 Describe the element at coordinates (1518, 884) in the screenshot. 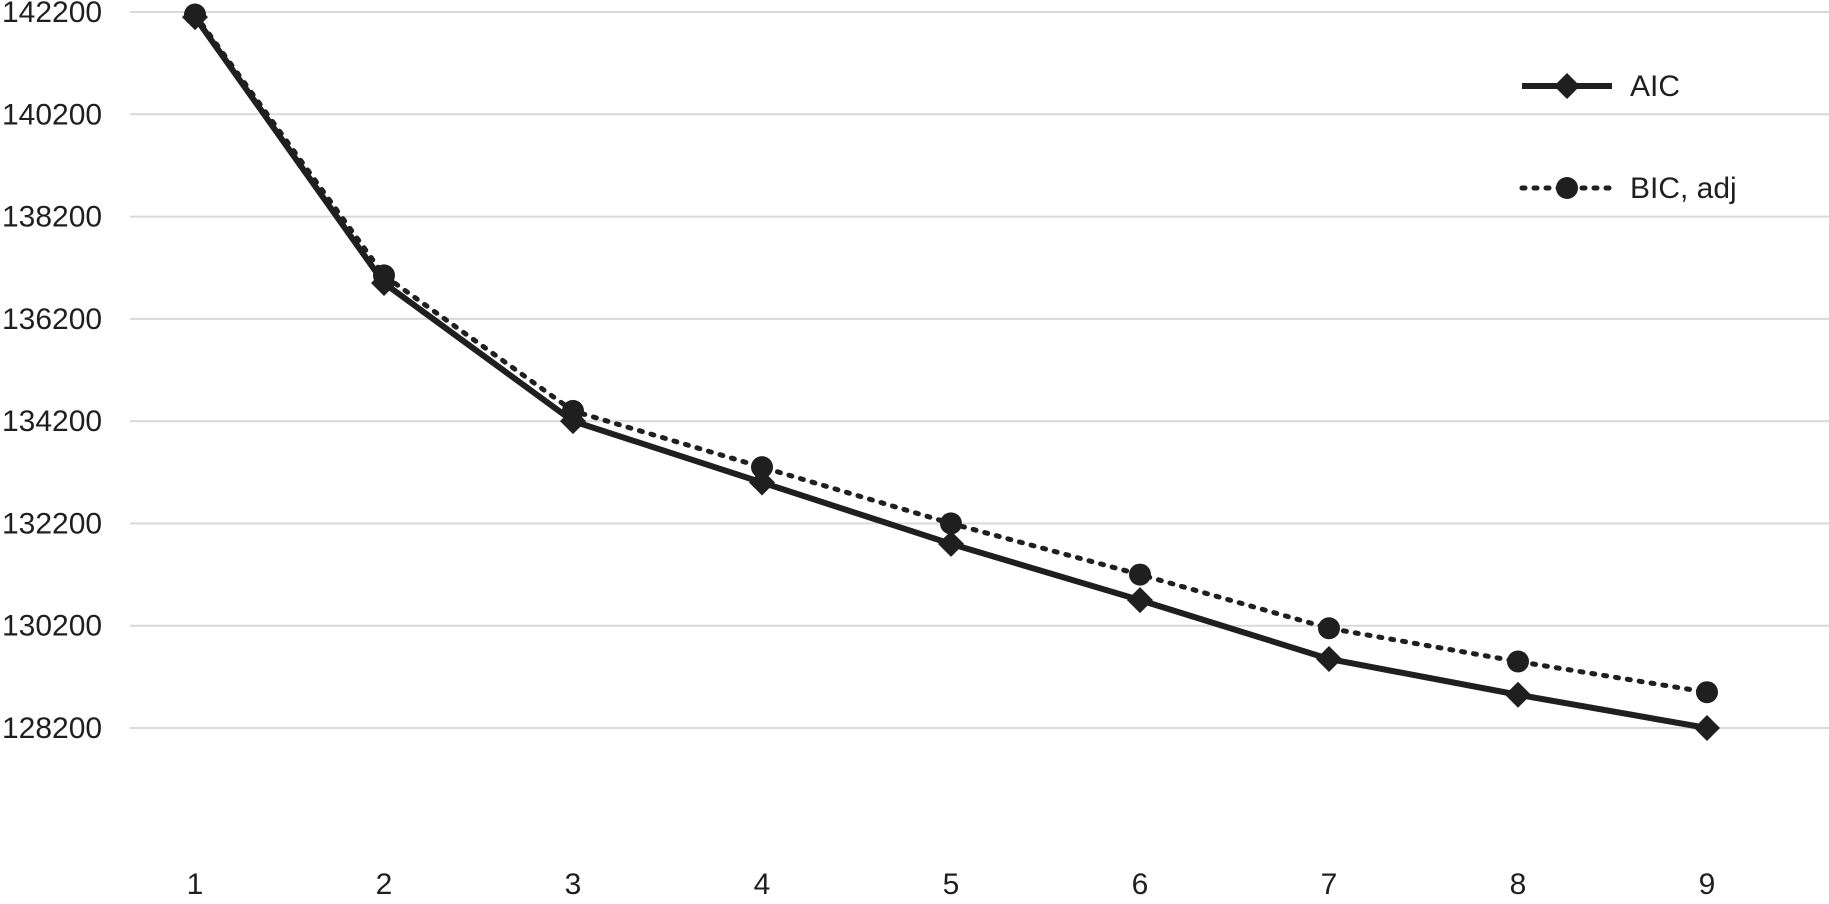

I see `x-tick-label: 8` at that location.